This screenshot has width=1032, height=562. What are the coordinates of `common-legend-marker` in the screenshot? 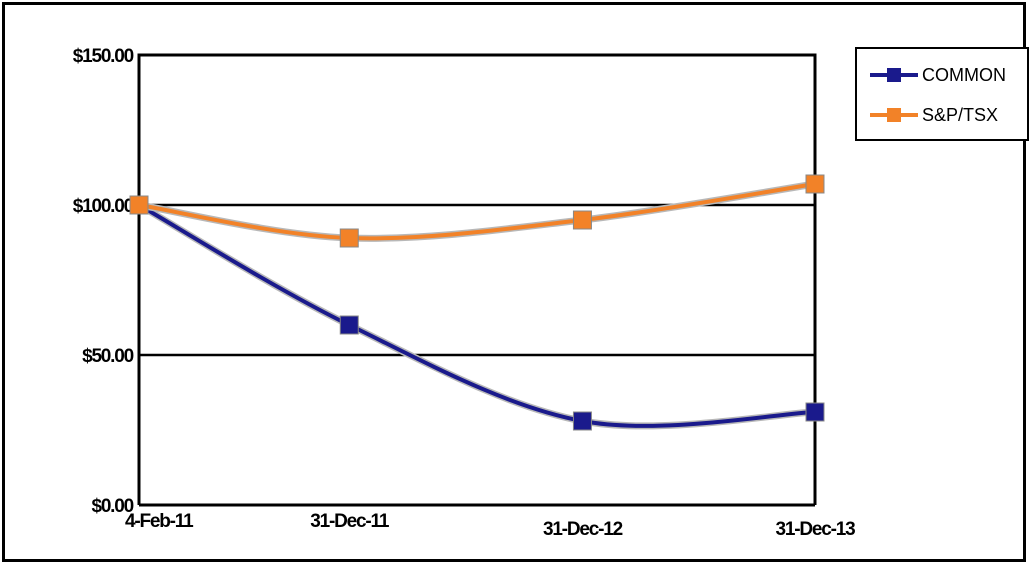 It's located at (894, 75).